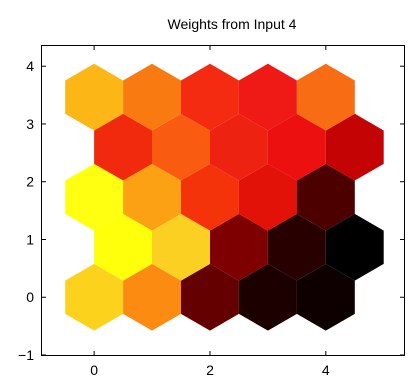  What do you see at coordinates (30, 182) in the screenshot?
I see `y-tick-label: 2` at bounding box center [30, 182].